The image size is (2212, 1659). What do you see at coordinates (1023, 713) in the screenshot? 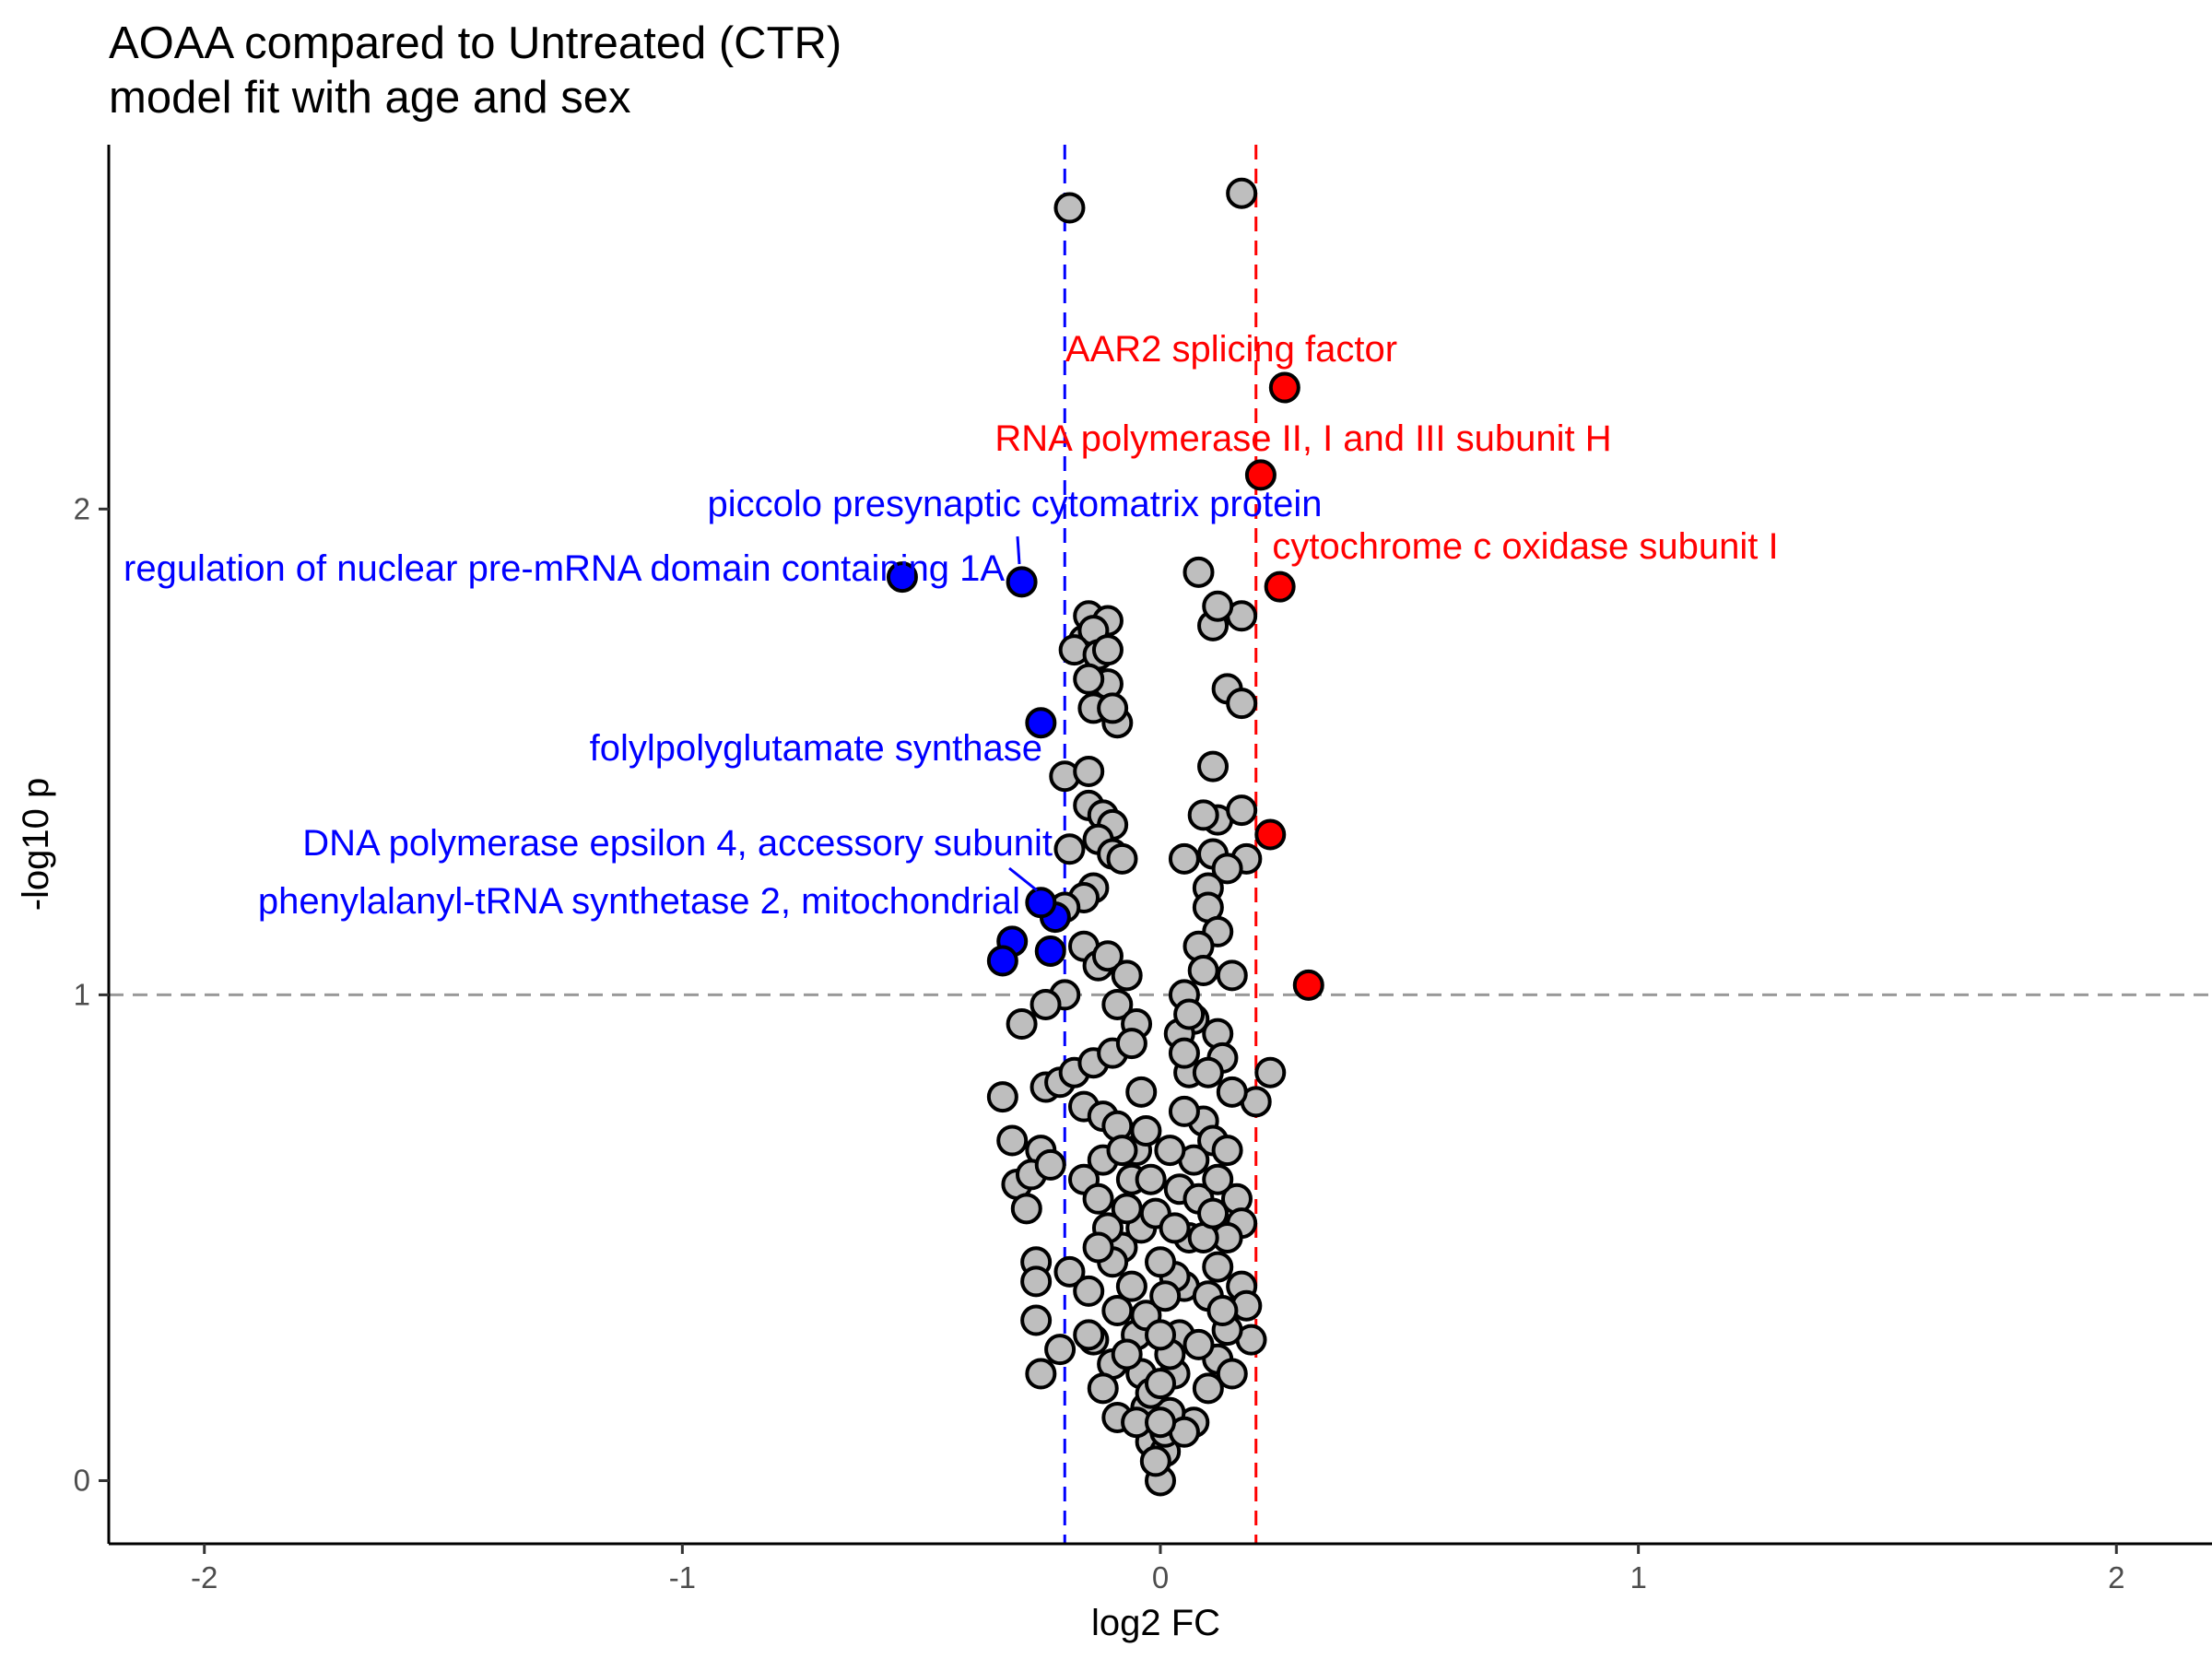
I see `label-leader-lines` at bounding box center [1023, 713].